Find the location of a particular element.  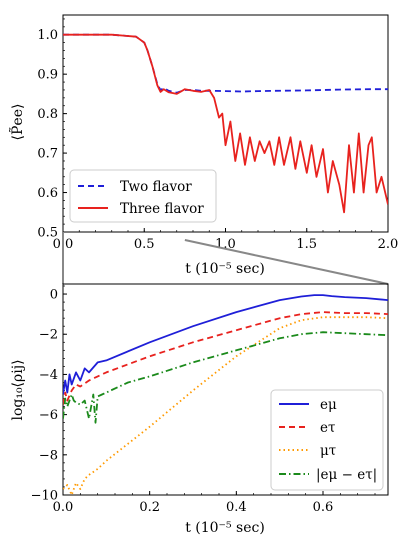

legend-label-three-flavor: Three flavor is located at coordinates (162, 209).